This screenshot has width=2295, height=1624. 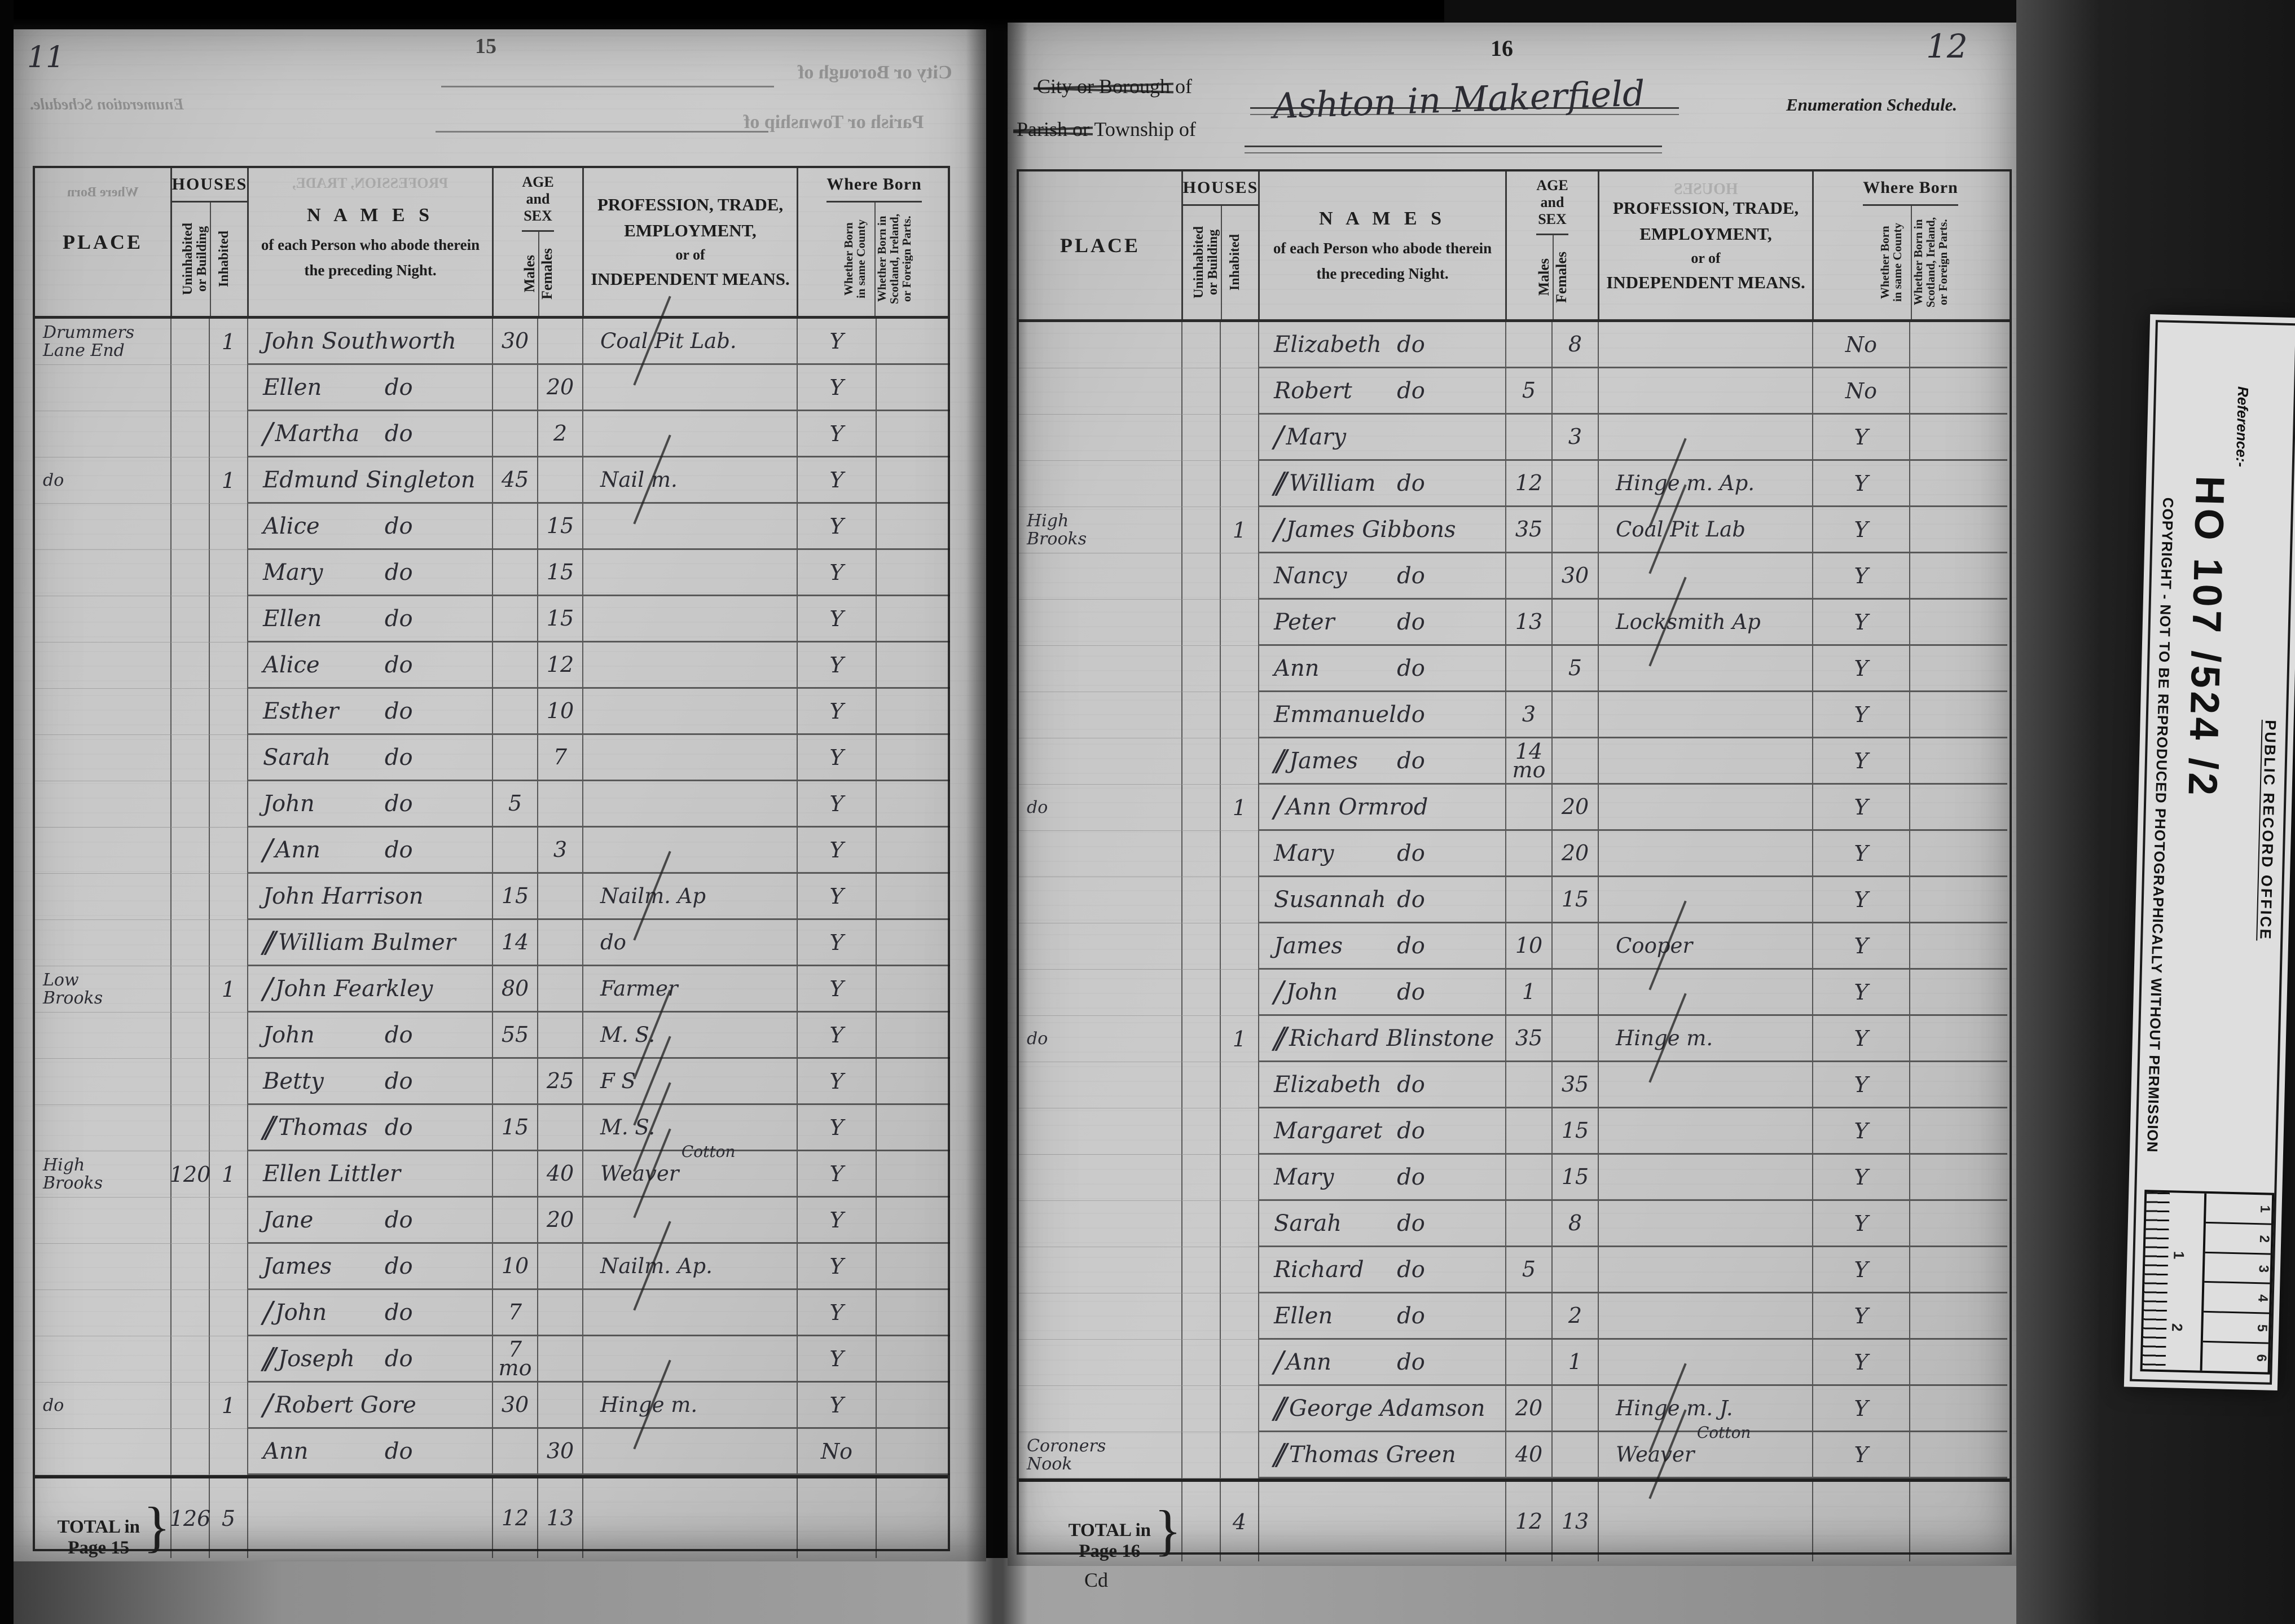 I want to click on cell-age-female: 40, so click(x=559, y=1174).